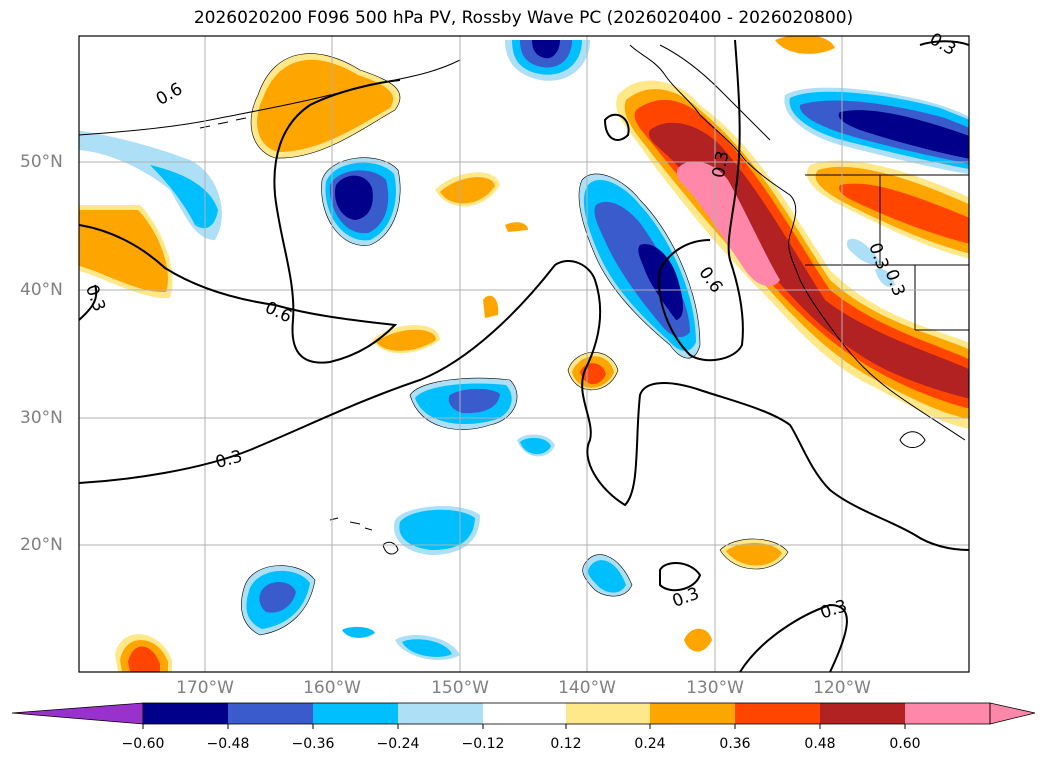 This screenshot has width=1047, height=765. Describe the element at coordinates (41, 418) in the screenshot. I see `lat-label: 30°N` at that location.